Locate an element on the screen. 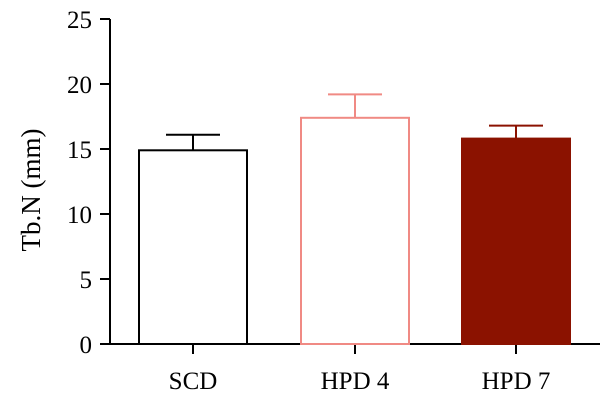 This screenshot has width=600, height=401. y-ticks: 0 5 10 15 20 25 is located at coordinates (88, 183).